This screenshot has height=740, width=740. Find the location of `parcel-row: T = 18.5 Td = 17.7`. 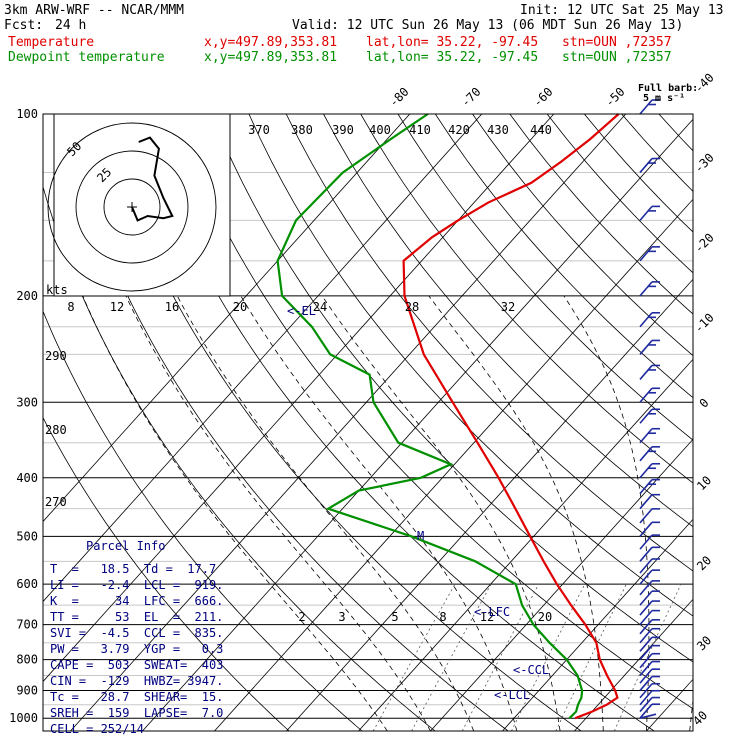

parcel-row: T = 18.5 Td = 17.7 is located at coordinates (133, 569).